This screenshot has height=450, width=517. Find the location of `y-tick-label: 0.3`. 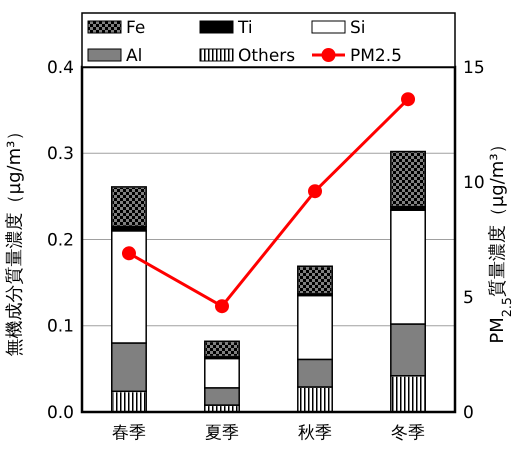

y-tick-label: 0.3 is located at coordinates (60, 154).